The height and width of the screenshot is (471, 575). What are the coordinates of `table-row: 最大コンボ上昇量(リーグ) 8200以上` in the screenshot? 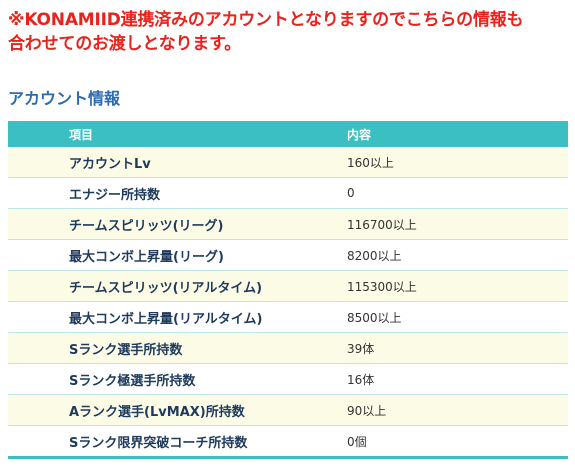 It's located at (288, 255).